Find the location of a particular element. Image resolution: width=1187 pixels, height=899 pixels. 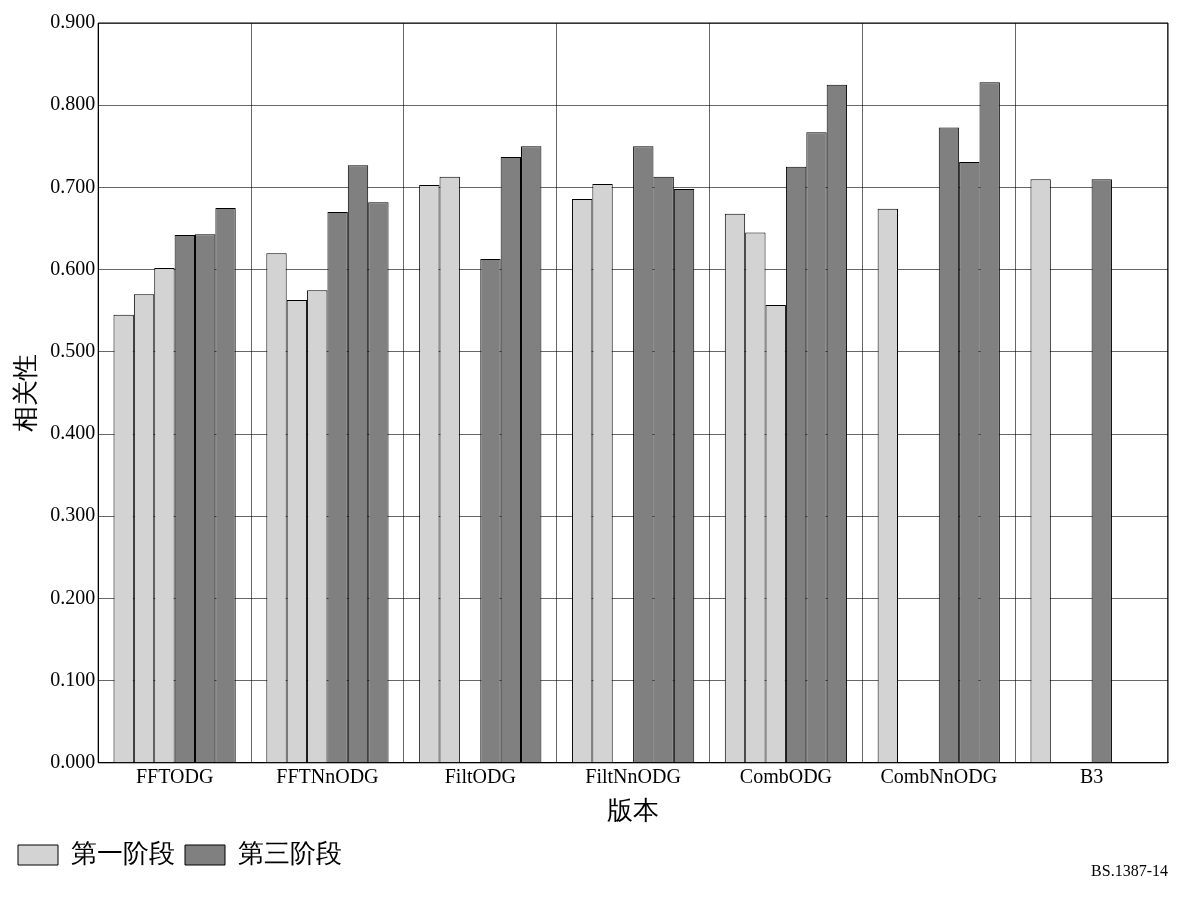

y-axis-title: 相关性 is located at coordinates (26, 392).